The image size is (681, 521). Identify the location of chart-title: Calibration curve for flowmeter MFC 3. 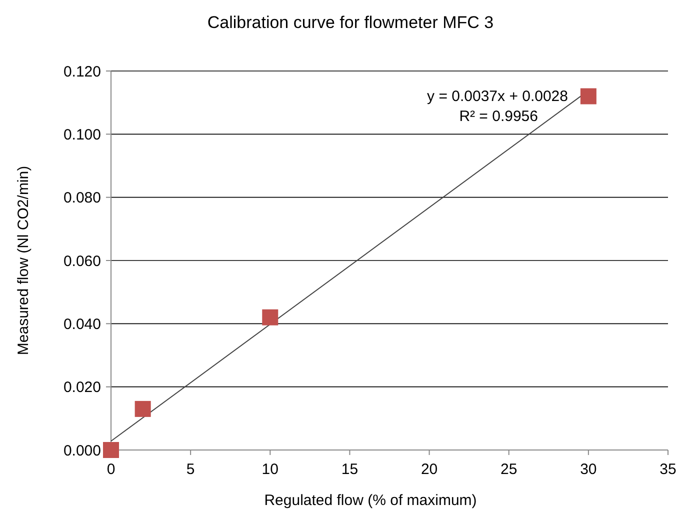
(350, 22).